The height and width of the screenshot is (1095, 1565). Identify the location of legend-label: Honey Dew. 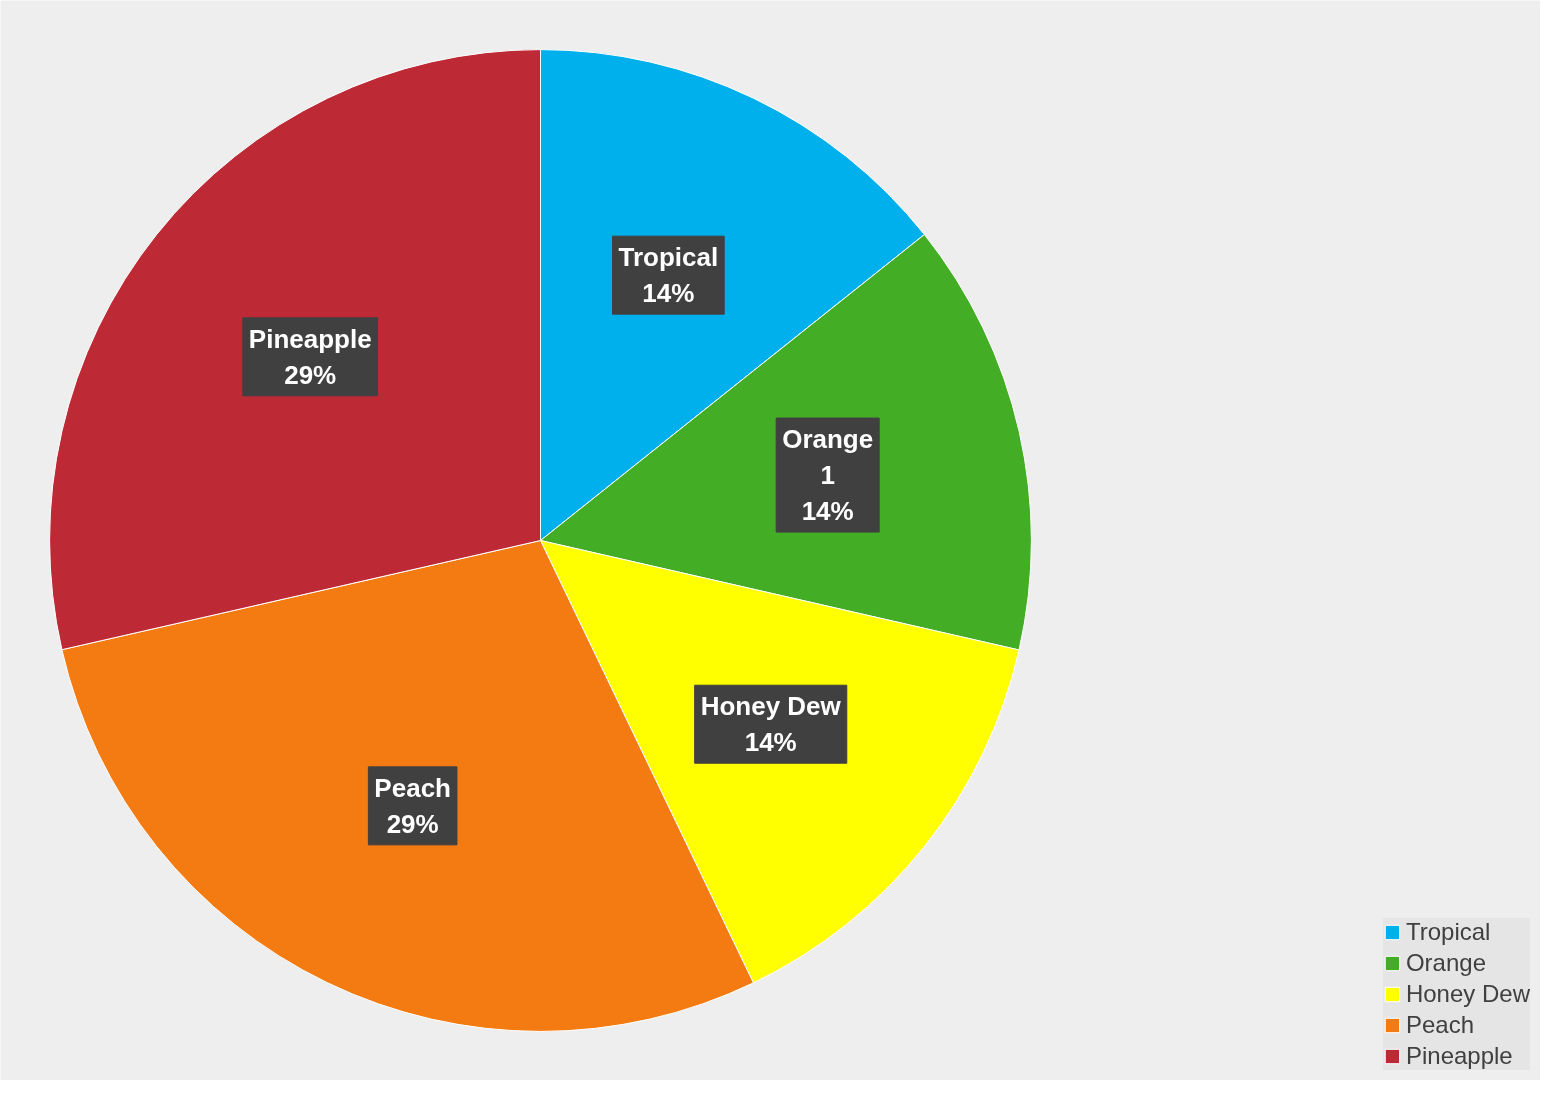
(1467, 994).